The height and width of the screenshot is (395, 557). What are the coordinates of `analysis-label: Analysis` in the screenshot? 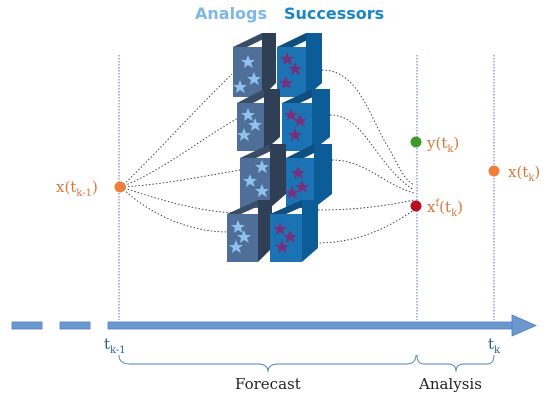 It's located at (450, 384).